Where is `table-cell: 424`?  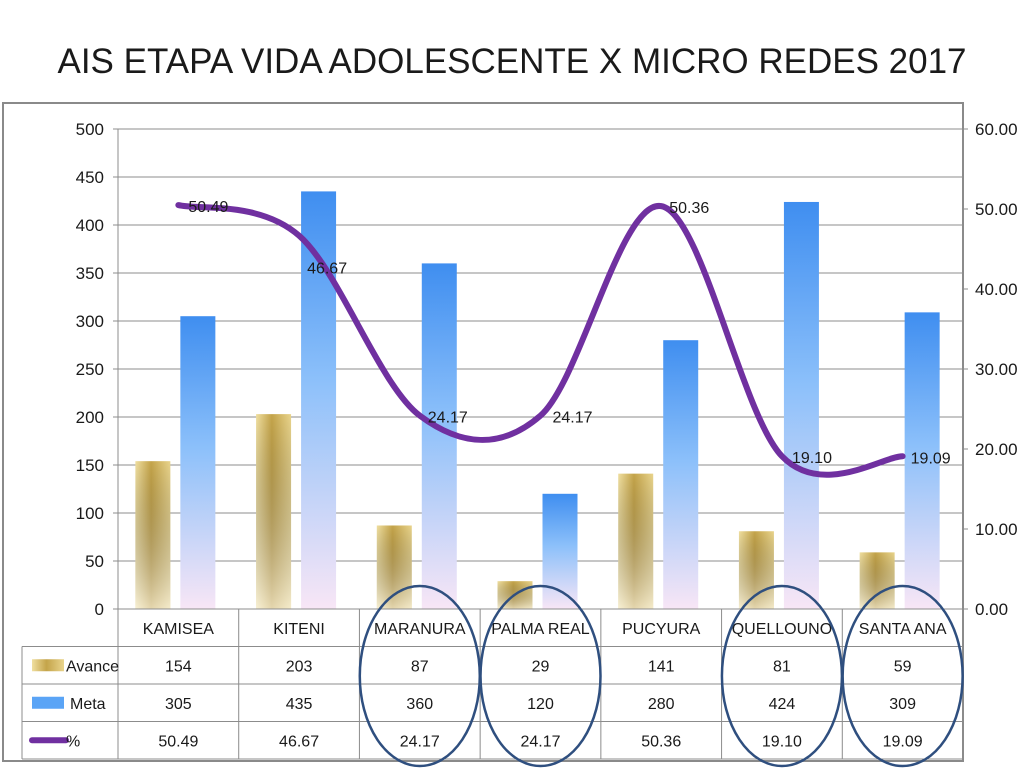
table-cell: 424 is located at coordinates (782, 704).